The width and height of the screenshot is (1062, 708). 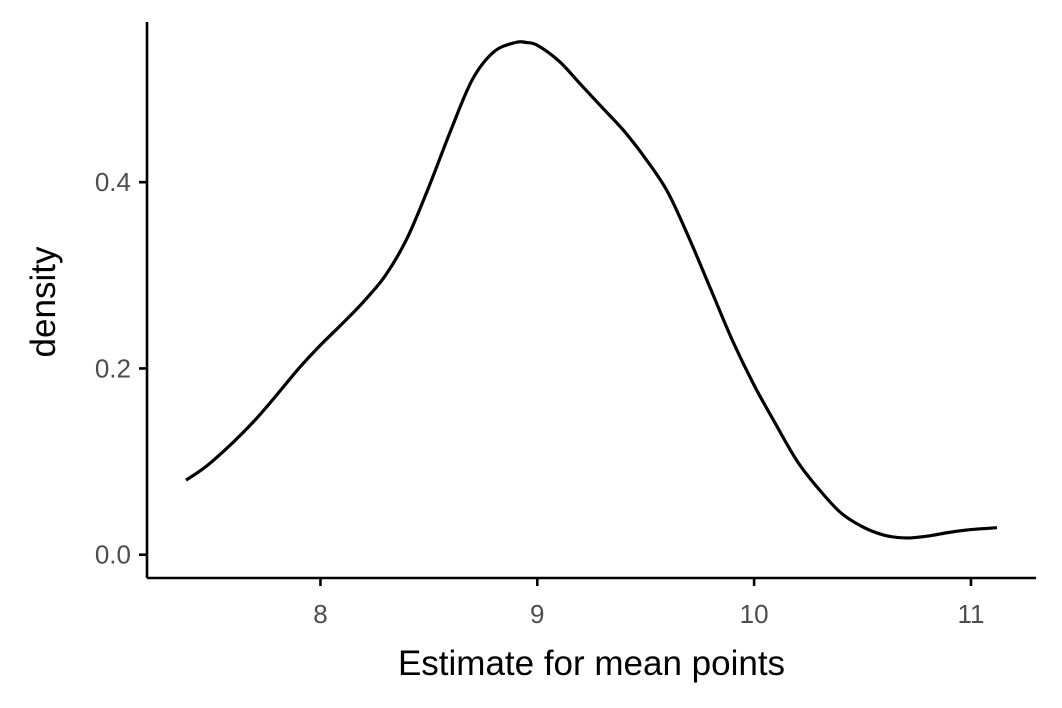 I want to click on x-tick-label: 10, so click(x=754, y=614).